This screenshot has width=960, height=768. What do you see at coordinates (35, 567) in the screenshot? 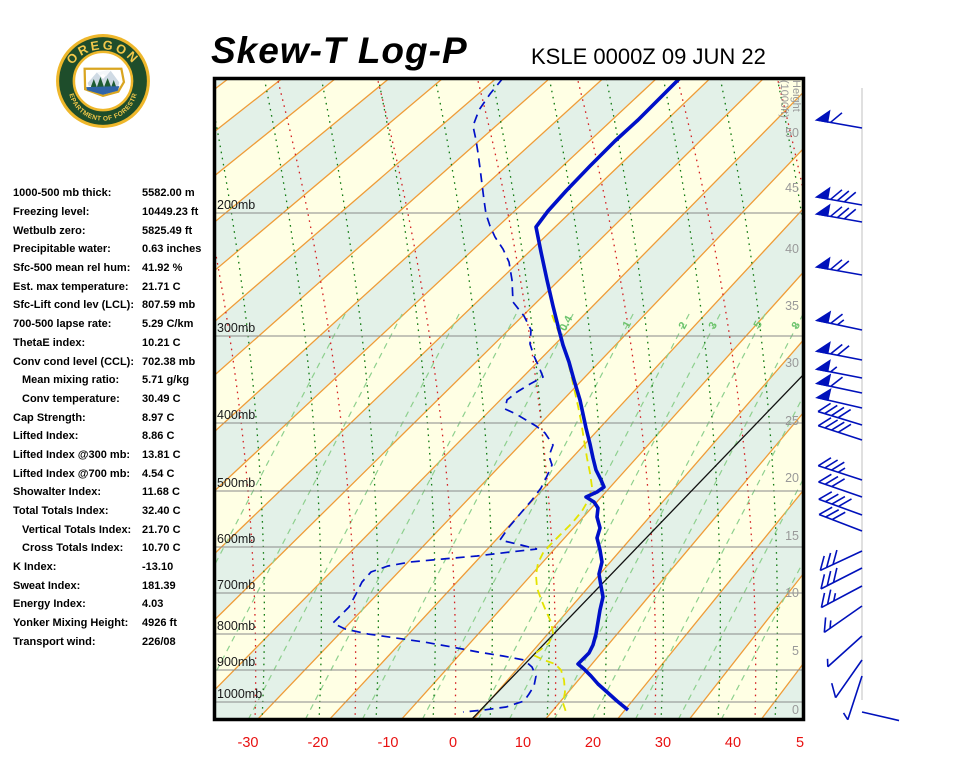
I see `stat-label: K Index:` at bounding box center [35, 567].